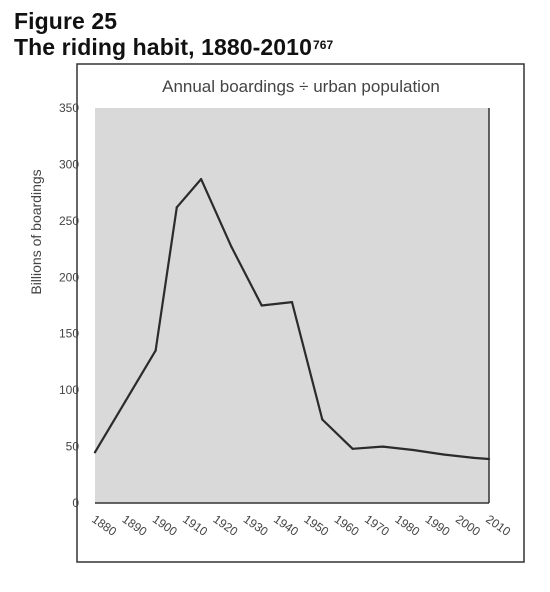 This screenshot has width=550, height=592. I want to click on figure-heading: Figure 25 The riding habit, 1880-2010767, so click(173, 34).